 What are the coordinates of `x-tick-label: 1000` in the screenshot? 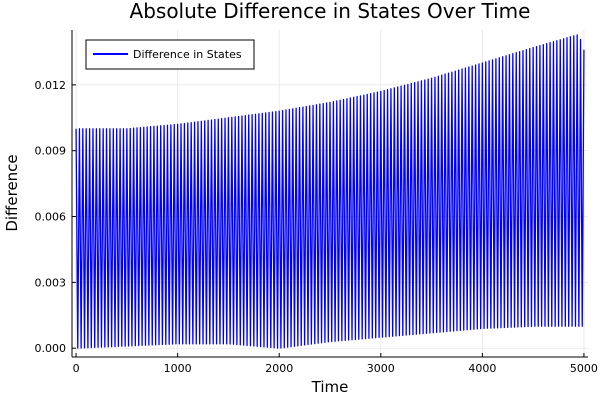 It's located at (178, 368).